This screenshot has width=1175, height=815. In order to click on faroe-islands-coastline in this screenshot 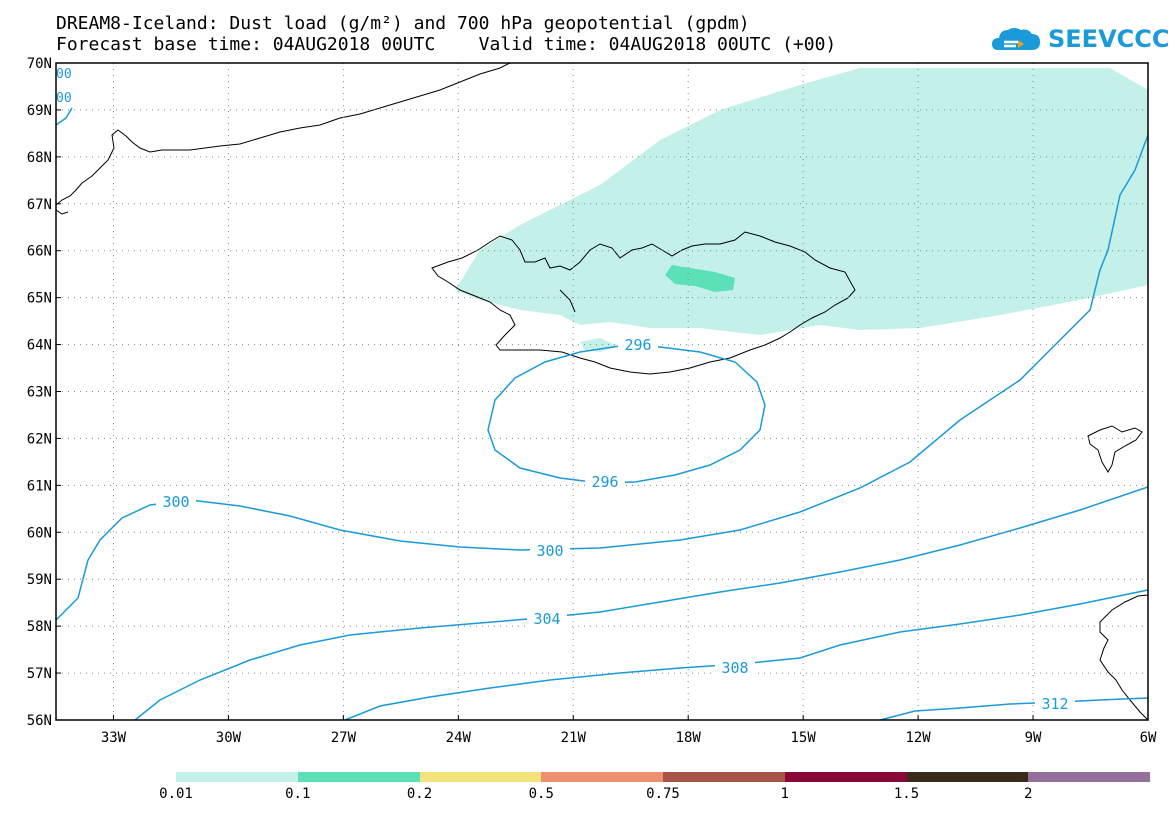, I will do `click(1115, 449)`.